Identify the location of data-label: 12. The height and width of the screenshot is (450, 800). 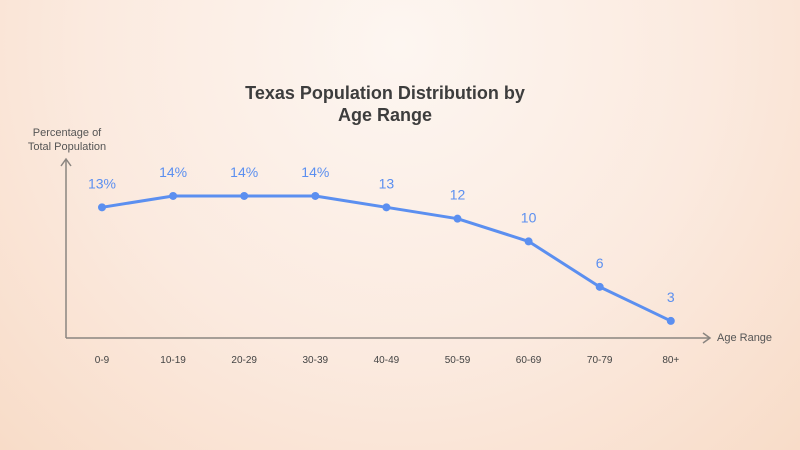
(458, 195).